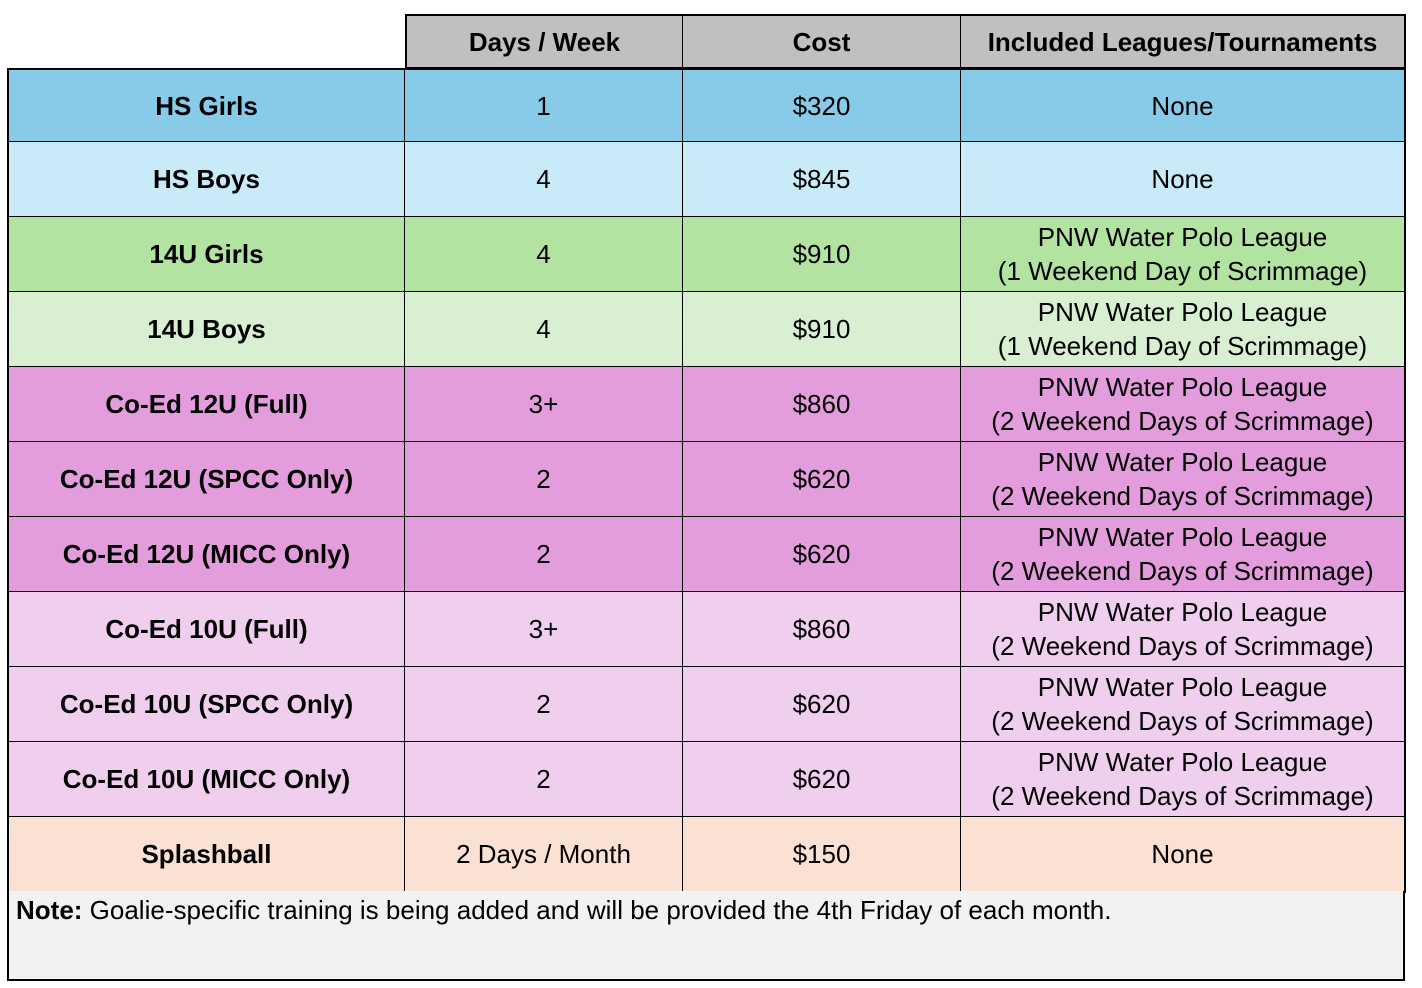 This screenshot has height=988, width=1422. I want to click on program-cell: 14U Girls, so click(206, 255).